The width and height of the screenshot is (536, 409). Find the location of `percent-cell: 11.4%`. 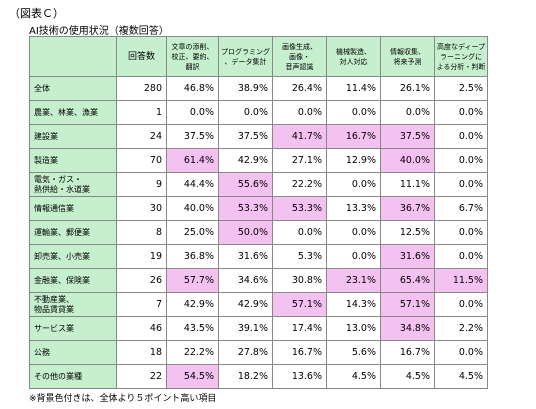

percent-cell: 11.4% is located at coordinates (353, 88).